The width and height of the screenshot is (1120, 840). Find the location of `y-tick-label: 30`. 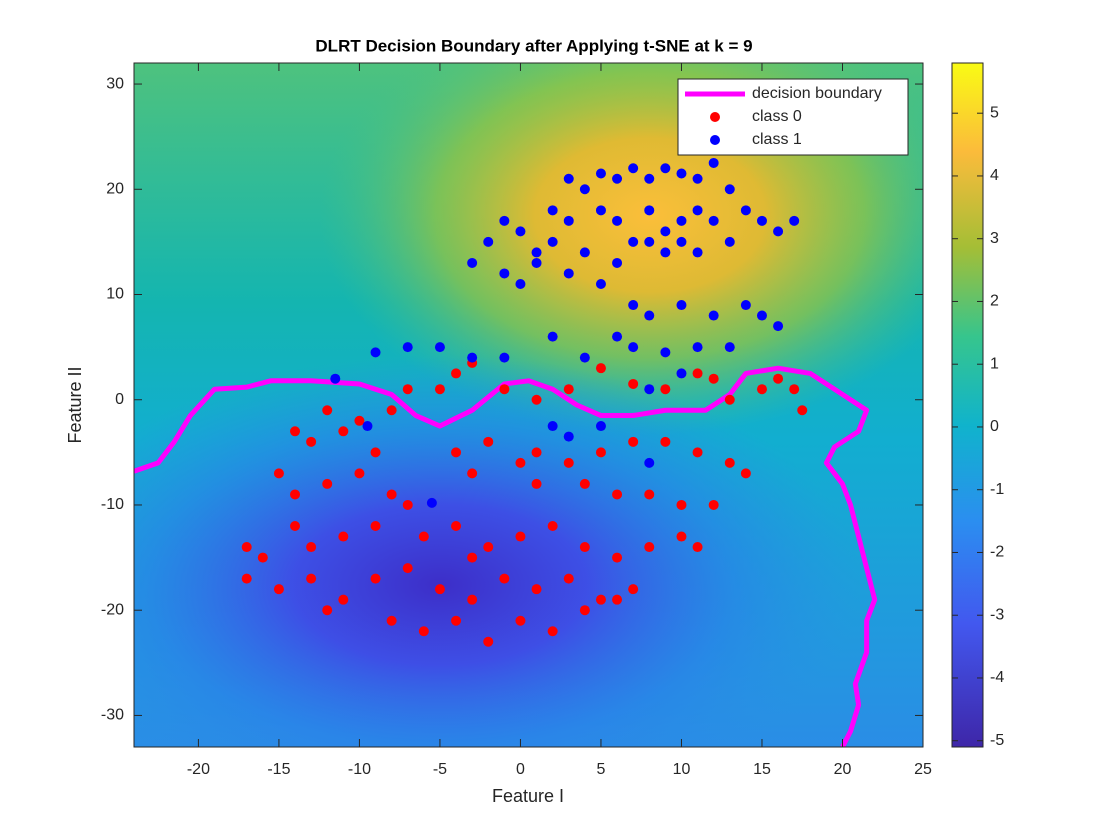

y-tick-label: 30 is located at coordinates (115, 83).